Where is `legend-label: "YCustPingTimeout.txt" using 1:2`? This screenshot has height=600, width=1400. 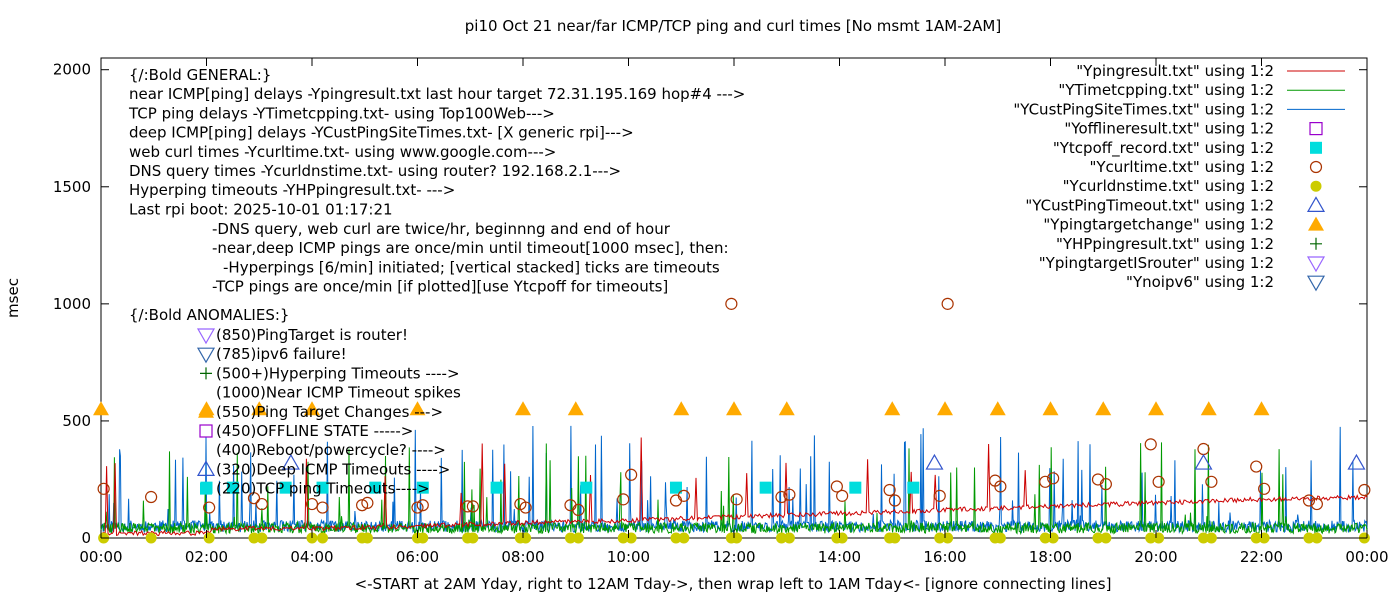
legend-label: "YCustPingTimeout.txt" using 1:2 is located at coordinates (1149, 205).